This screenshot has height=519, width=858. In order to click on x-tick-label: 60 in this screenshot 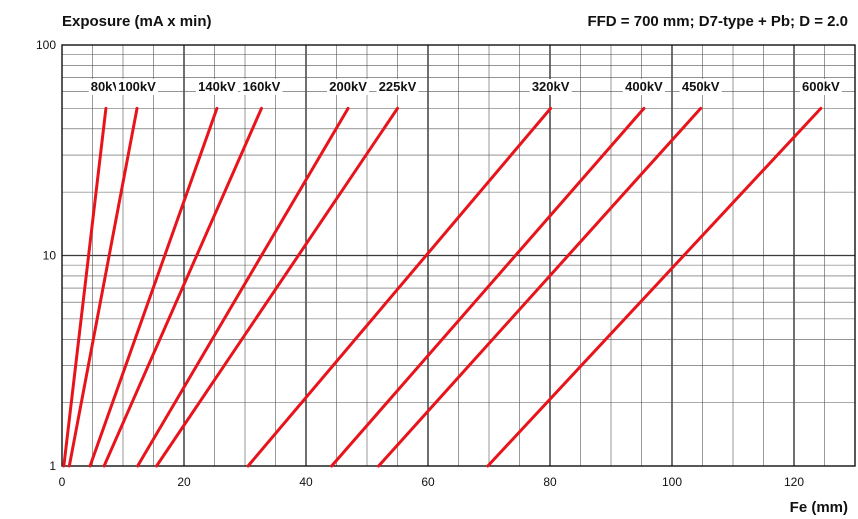, I will do `click(428, 482)`.